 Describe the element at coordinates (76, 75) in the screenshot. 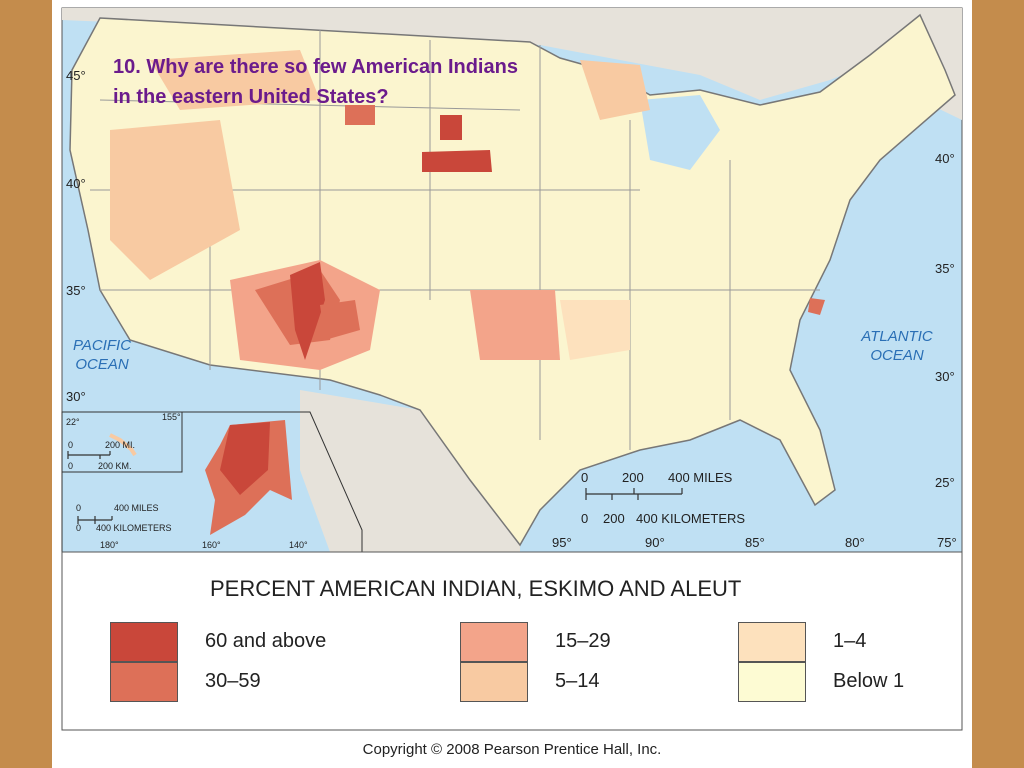

I see `latitude-label: 45°` at that location.